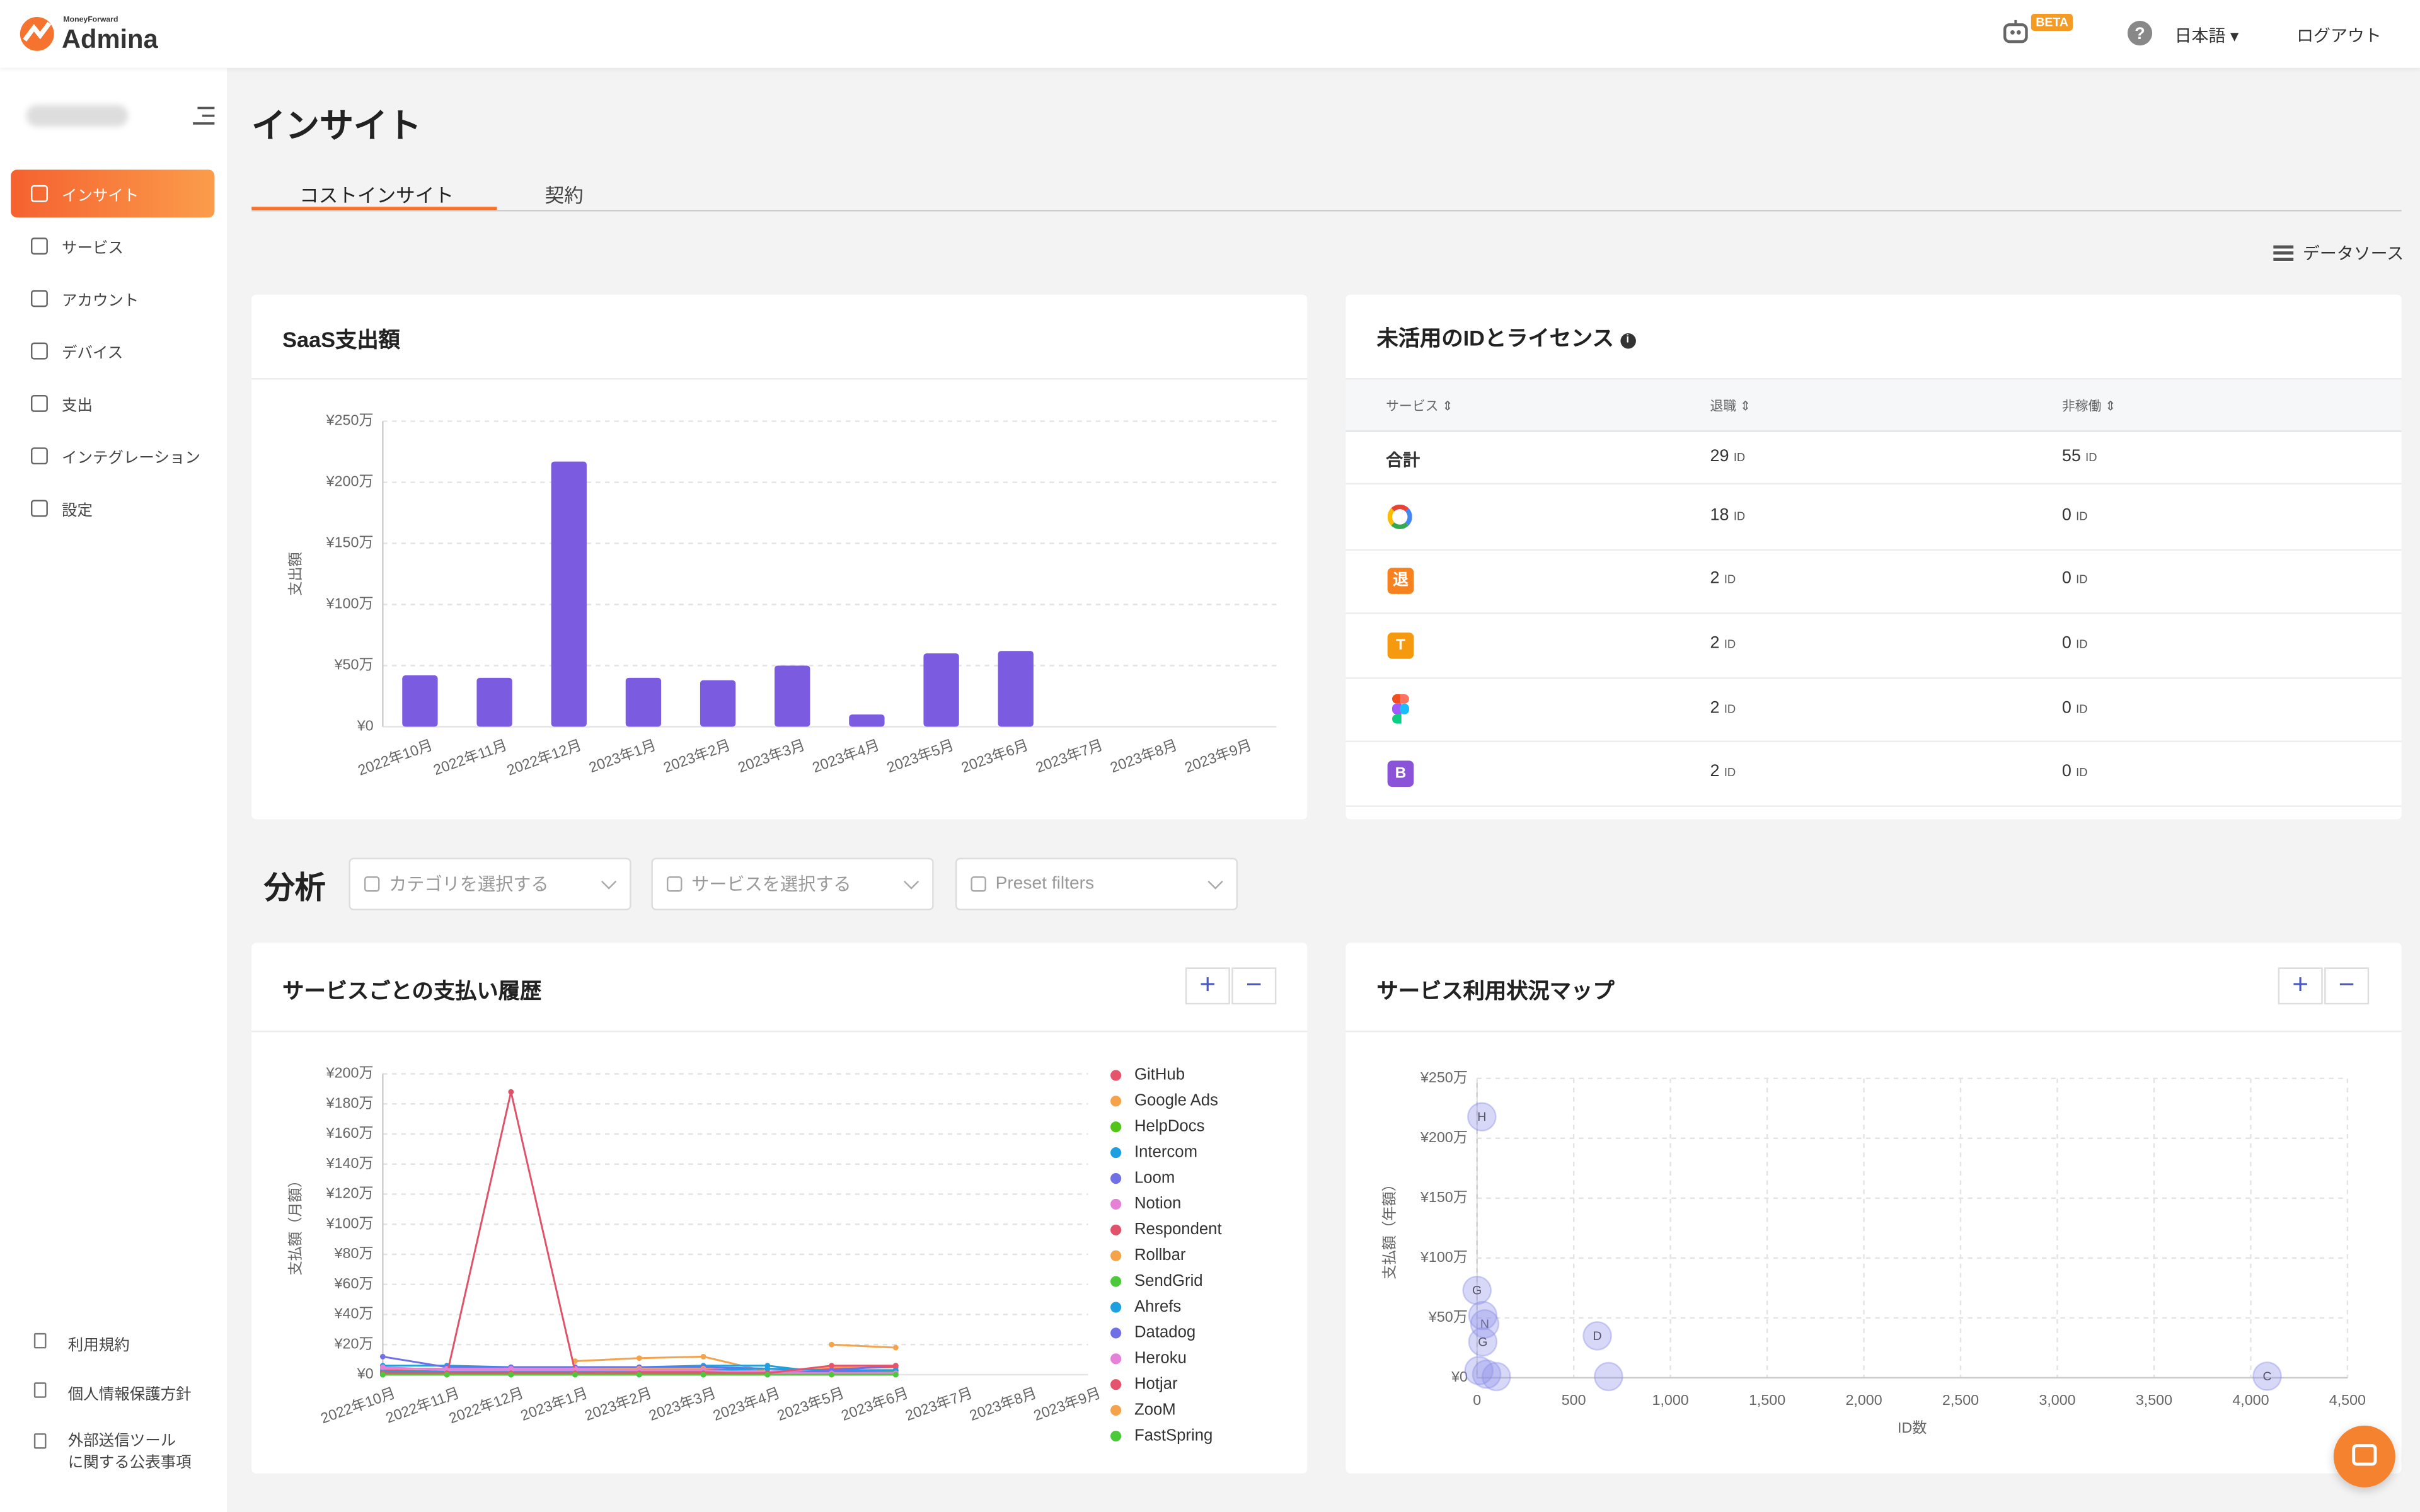 Image resolution: width=2420 pixels, height=1512 pixels. I want to click on legend-label: Heroku, so click(1160, 1358).